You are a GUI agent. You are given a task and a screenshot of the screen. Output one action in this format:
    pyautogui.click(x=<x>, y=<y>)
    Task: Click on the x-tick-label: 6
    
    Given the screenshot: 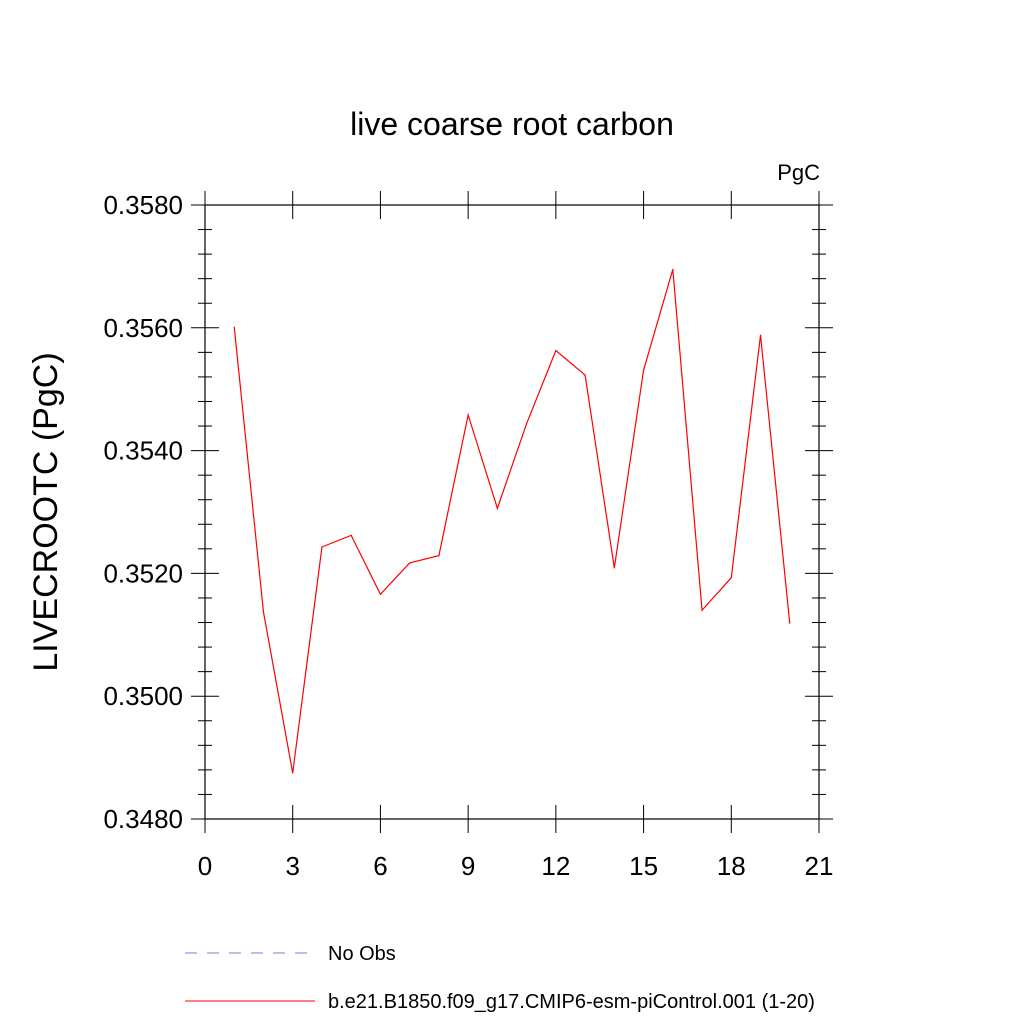 What is the action you would take?
    pyautogui.click(x=380, y=866)
    